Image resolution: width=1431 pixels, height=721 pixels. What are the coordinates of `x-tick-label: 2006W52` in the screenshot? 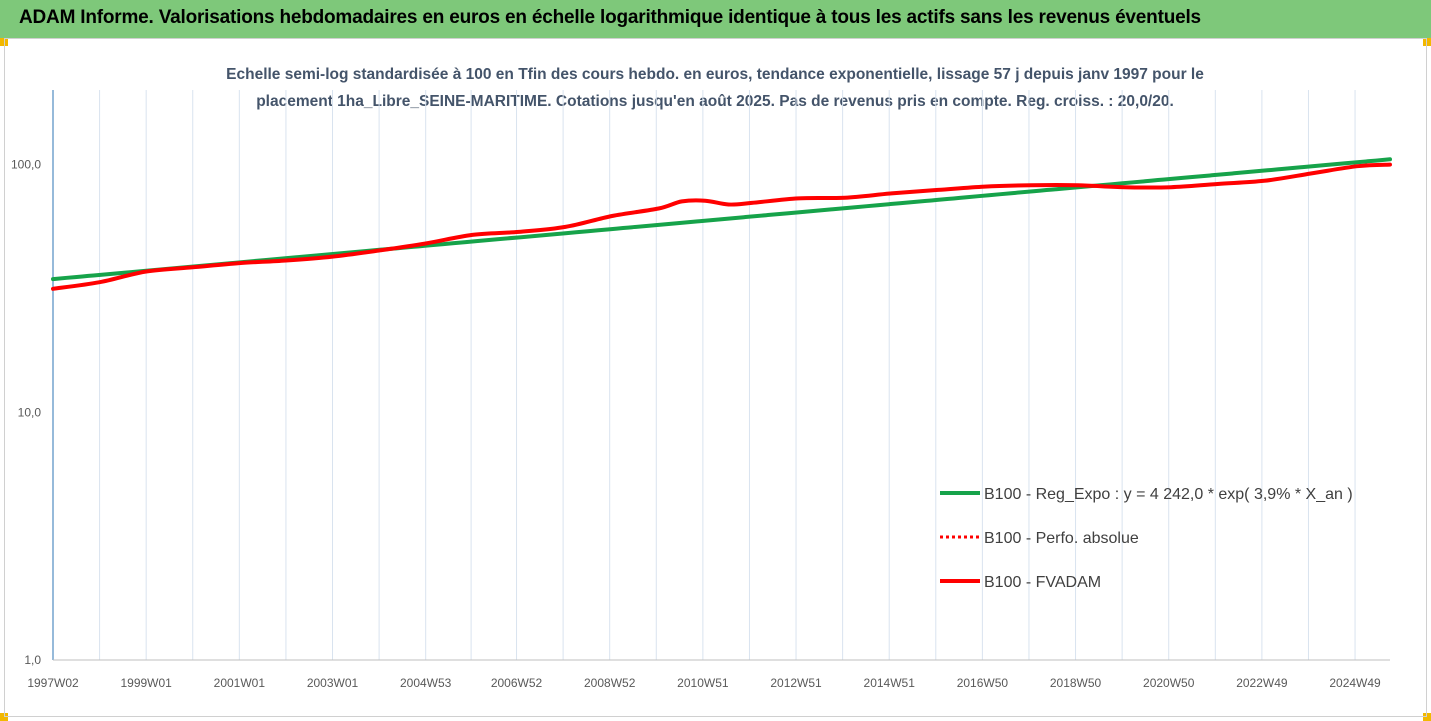 It's located at (517, 683).